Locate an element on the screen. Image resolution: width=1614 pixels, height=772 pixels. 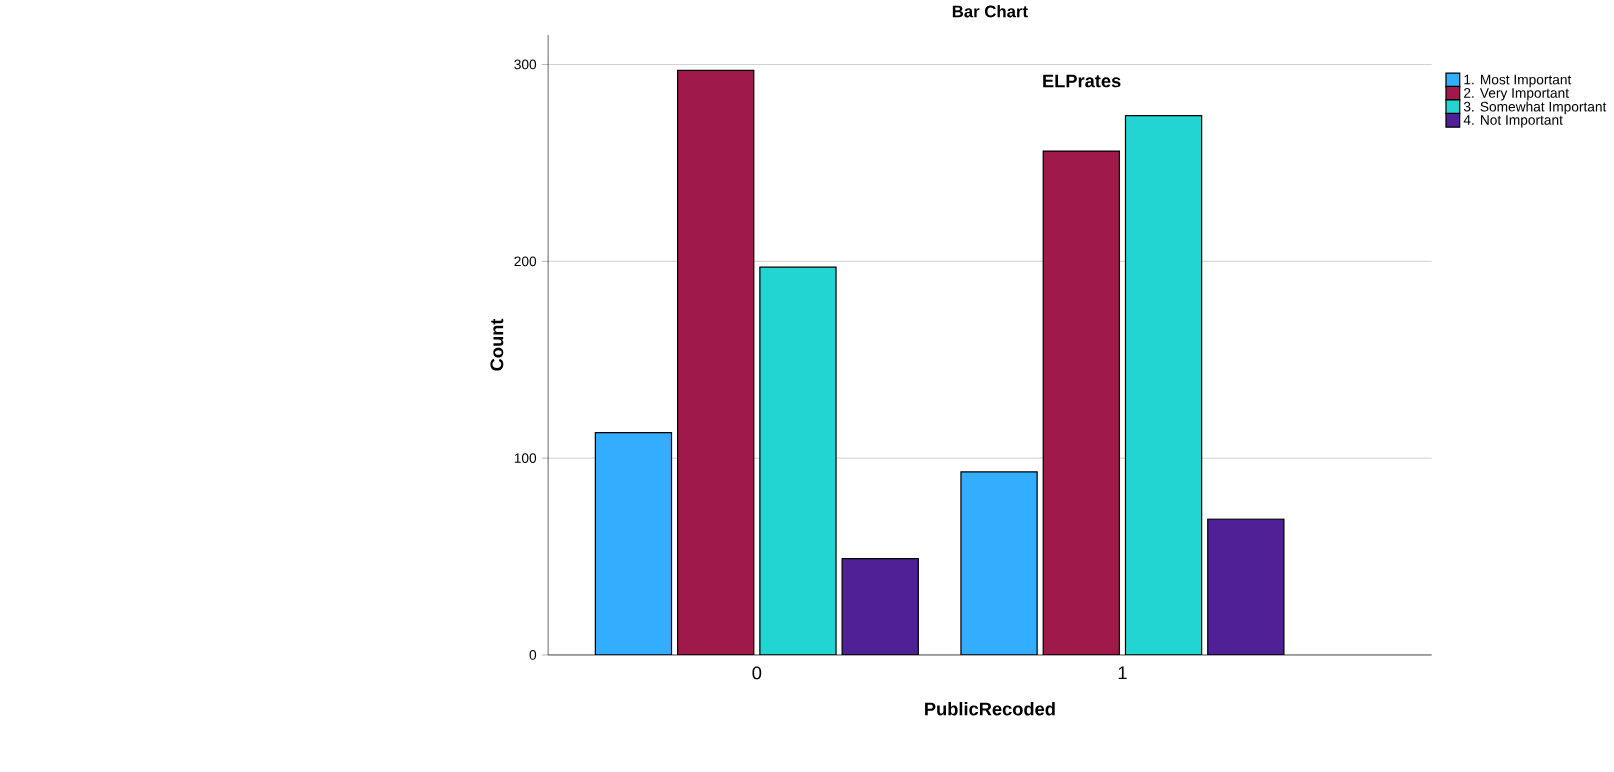
legend-title: ELPrates is located at coordinates (1082, 81).